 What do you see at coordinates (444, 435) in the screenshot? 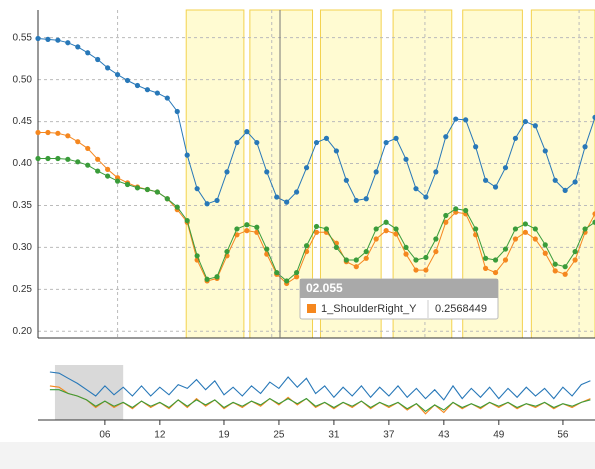
I see `x-tick-label: 43` at bounding box center [444, 435].